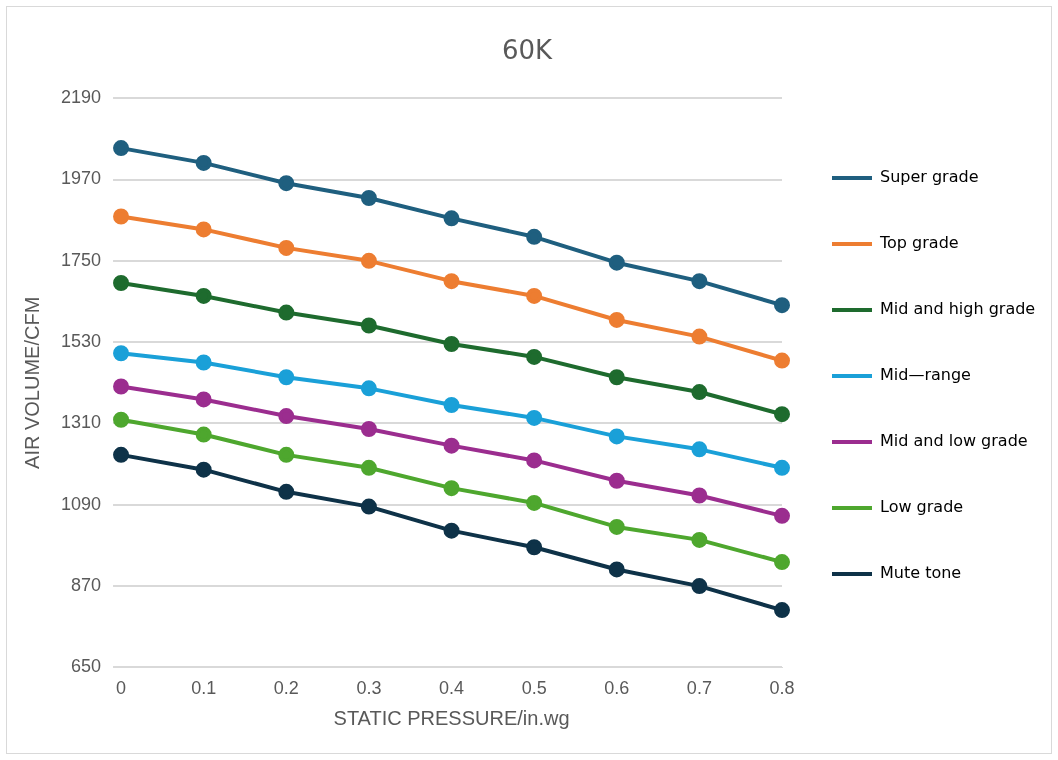 This screenshot has width=1058, height=760. Describe the element at coordinates (86, 666) in the screenshot. I see `y-tick-label: 650` at that location.